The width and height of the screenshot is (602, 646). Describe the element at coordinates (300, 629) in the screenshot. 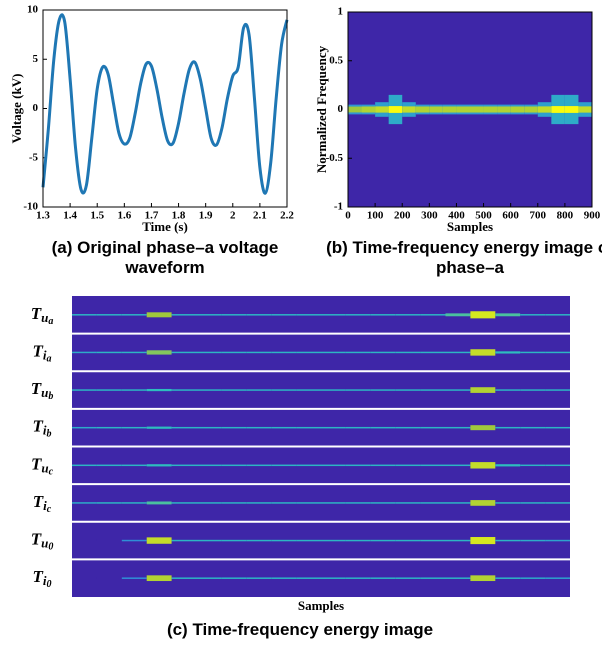

I see `caption: (c) Time-frequency energy image` at that location.